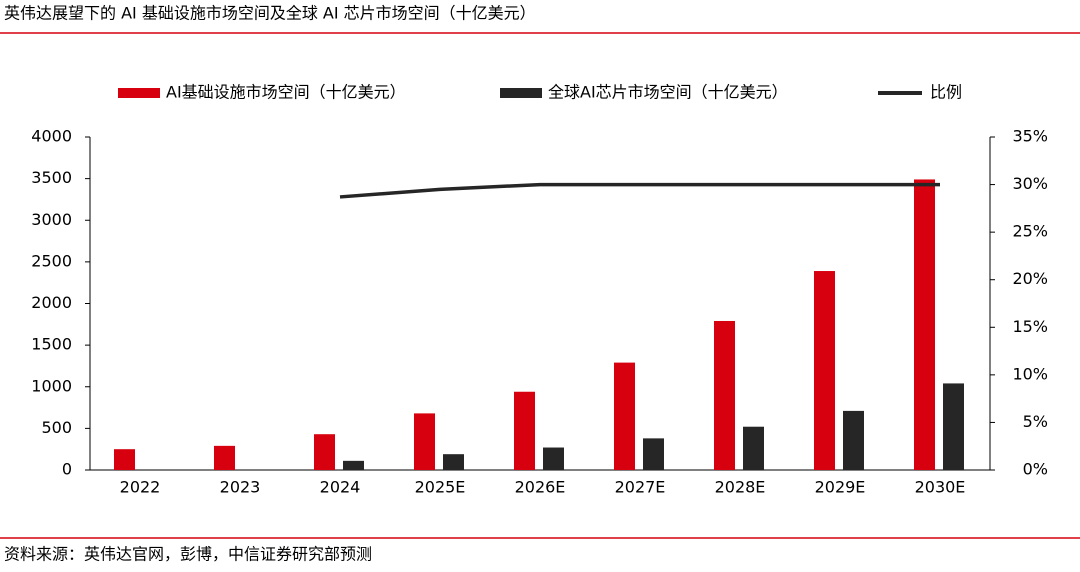  What do you see at coordinates (51, 260) in the screenshot?
I see `y-tick-label: 2500` at bounding box center [51, 260].